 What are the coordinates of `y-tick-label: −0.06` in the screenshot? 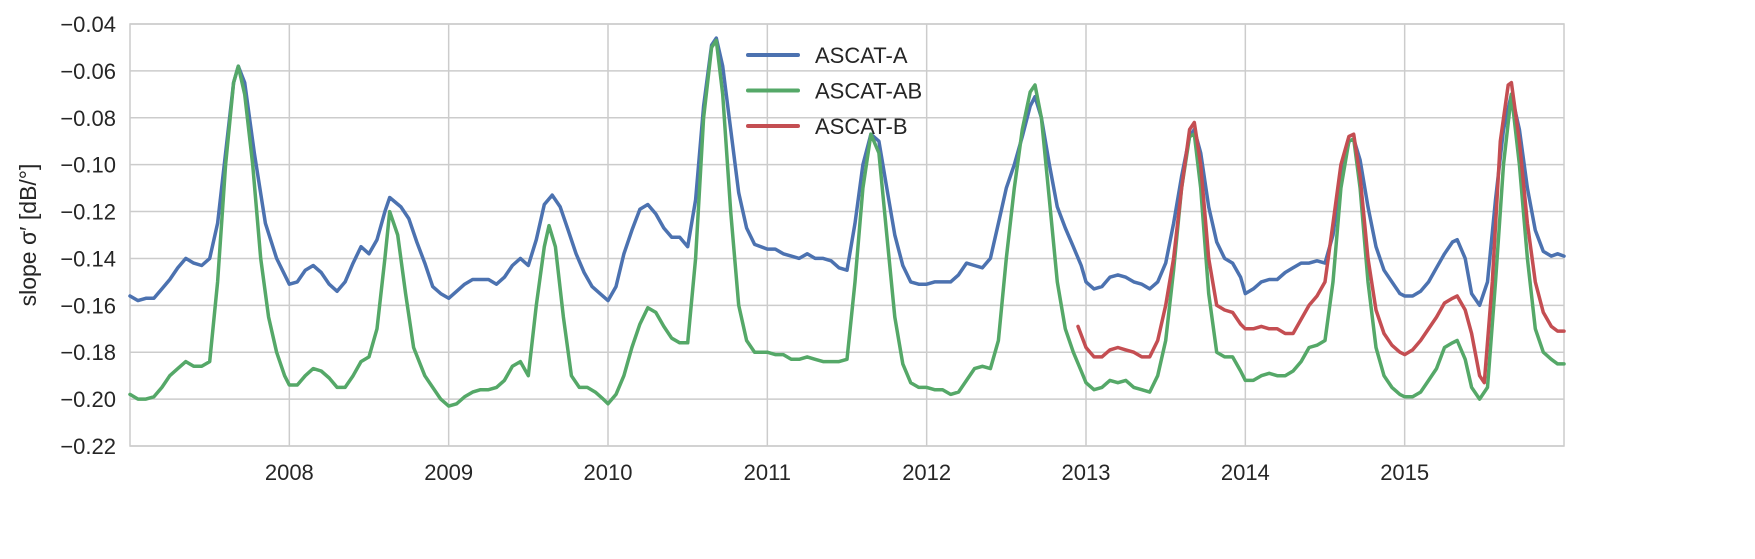 It's located at (88, 71).